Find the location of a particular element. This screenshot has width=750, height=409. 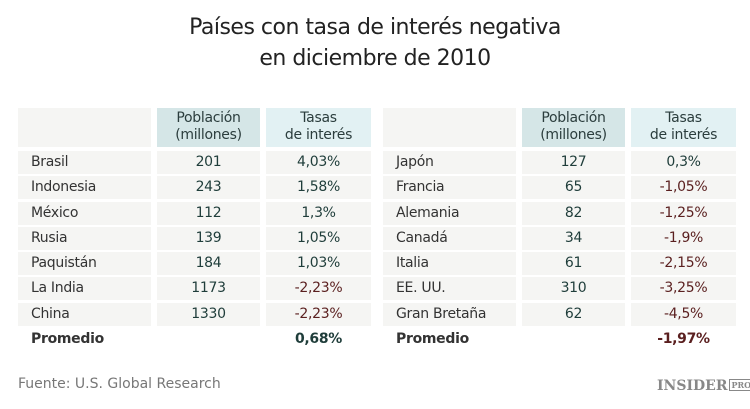

table-row: Rusia 139 1,05% is located at coordinates (194, 238).